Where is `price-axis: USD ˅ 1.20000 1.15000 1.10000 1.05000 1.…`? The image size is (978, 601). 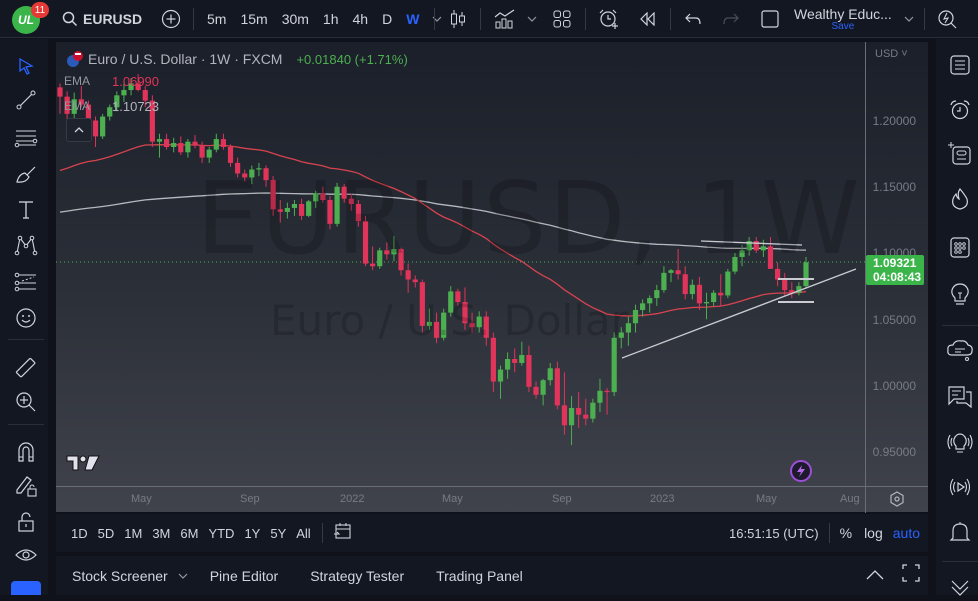
price-axis: USD ˅ 1.20000 1.15000 1.10000 1.05000 1.… is located at coordinates (896, 264).